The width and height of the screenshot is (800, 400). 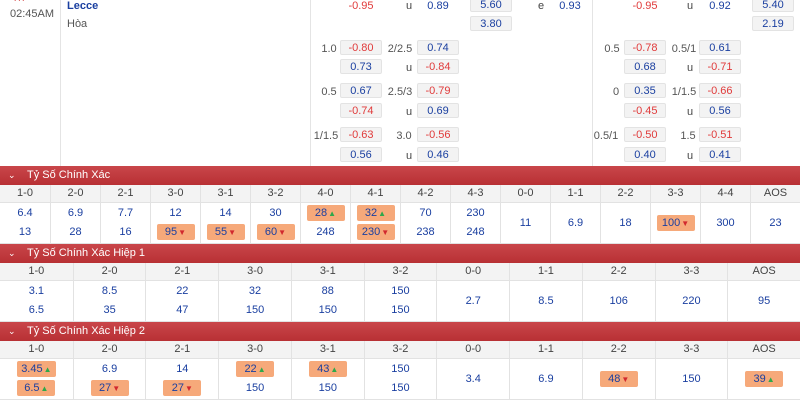 I want to click on odds-box: 0.40, so click(x=645, y=154).